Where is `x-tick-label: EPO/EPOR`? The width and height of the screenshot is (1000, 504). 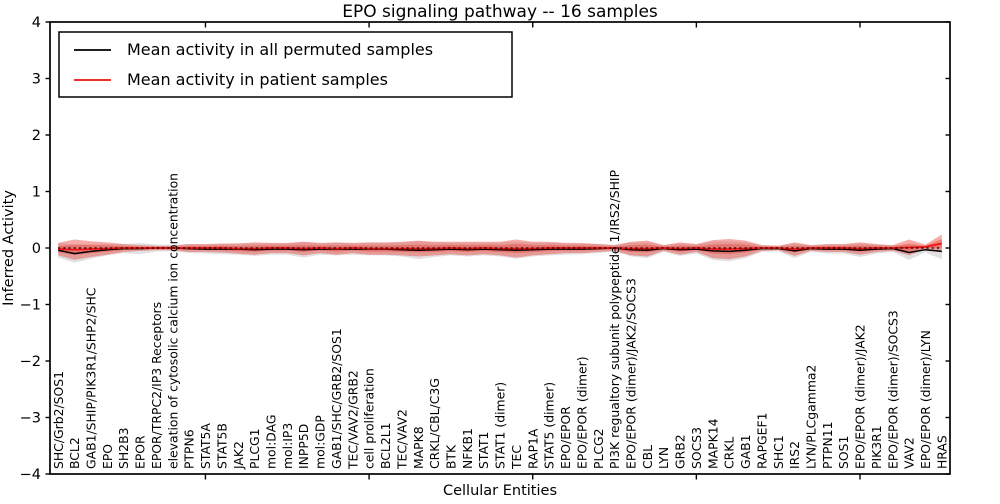 x-tick-label: EPO/EPOR is located at coordinates (565, 437).